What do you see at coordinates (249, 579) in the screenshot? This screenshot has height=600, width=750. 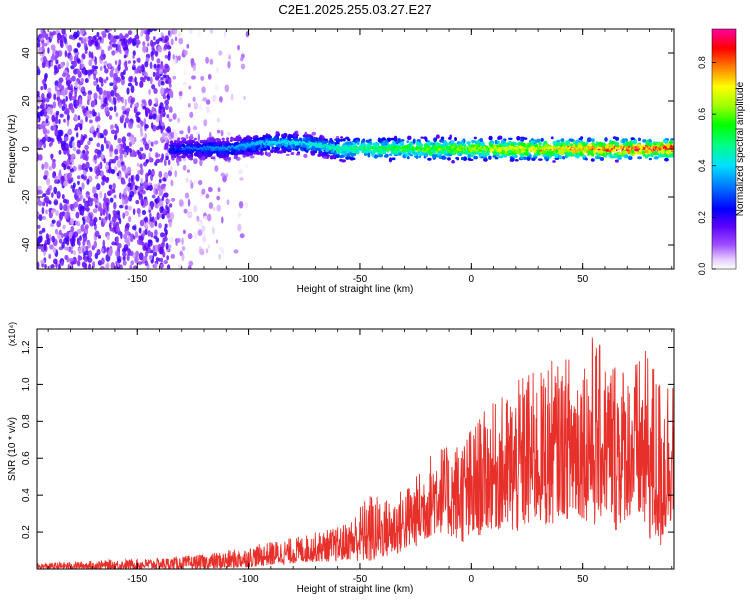 I see `x-tick-label: -100` at bounding box center [249, 579].